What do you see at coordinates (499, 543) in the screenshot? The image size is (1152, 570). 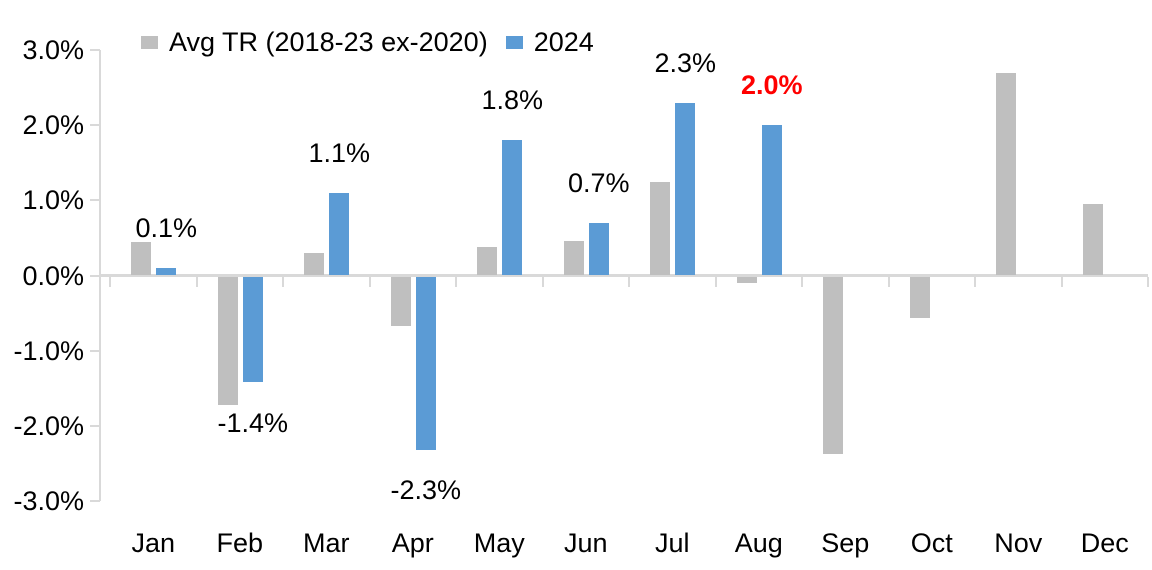 I see `x-axis-label-may: May` at bounding box center [499, 543].